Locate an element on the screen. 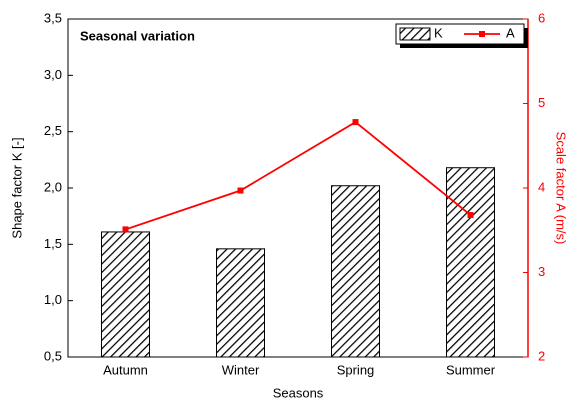 This screenshot has width=571, height=403. legend-label: A is located at coordinates (510, 32).